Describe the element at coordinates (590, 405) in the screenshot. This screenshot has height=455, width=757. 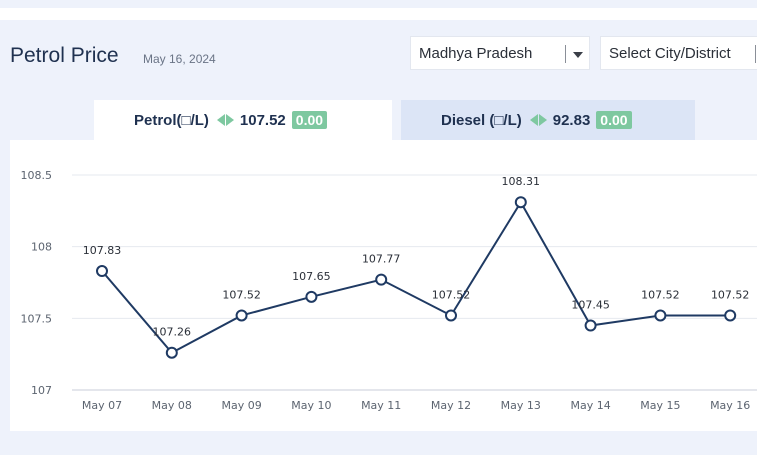
I see `x-tick-label: May 14` at that location.